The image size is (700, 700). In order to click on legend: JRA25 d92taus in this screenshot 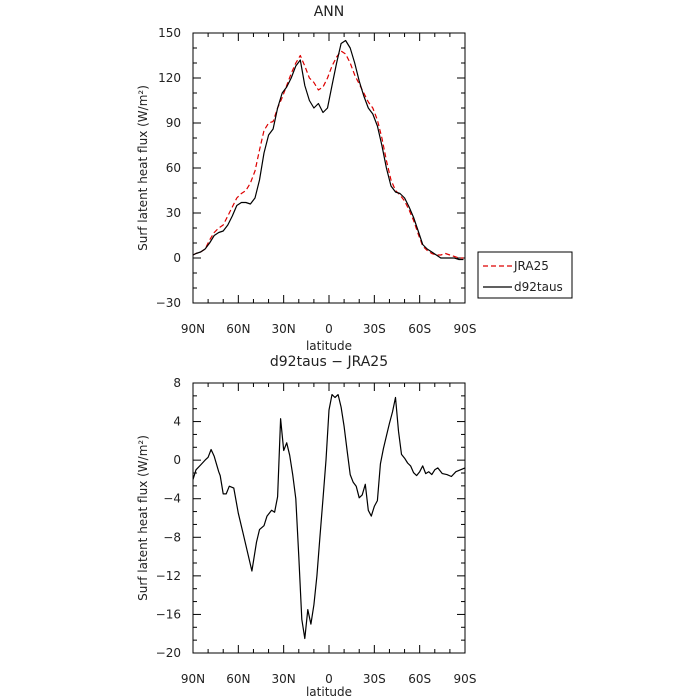, I will do `click(525, 275)`.